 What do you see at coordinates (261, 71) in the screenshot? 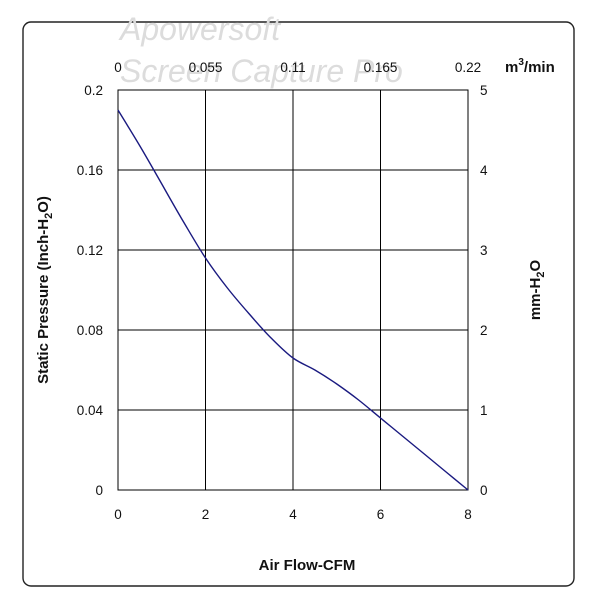
I see `watermark-line2: Screen Capture Pro` at bounding box center [261, 71].